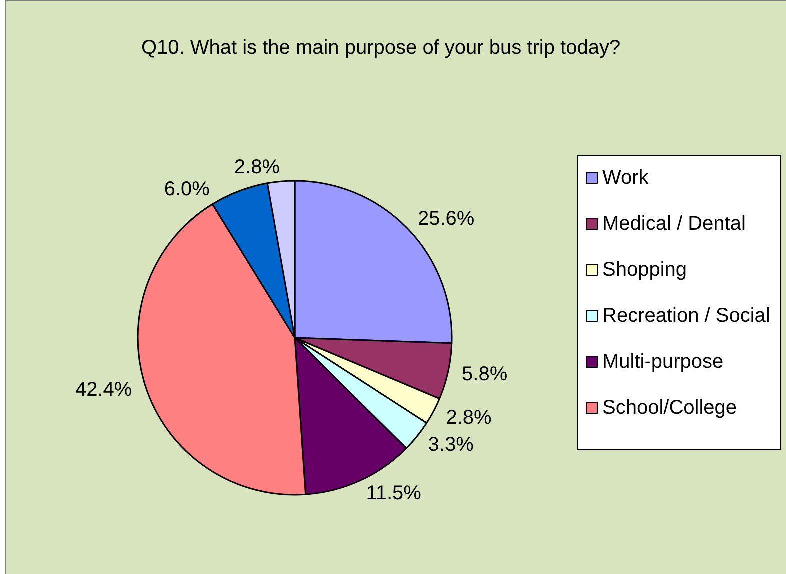  I want to click on chart-title: Q10. What is the main purpose of your bus trip today?, so click(381, 48).